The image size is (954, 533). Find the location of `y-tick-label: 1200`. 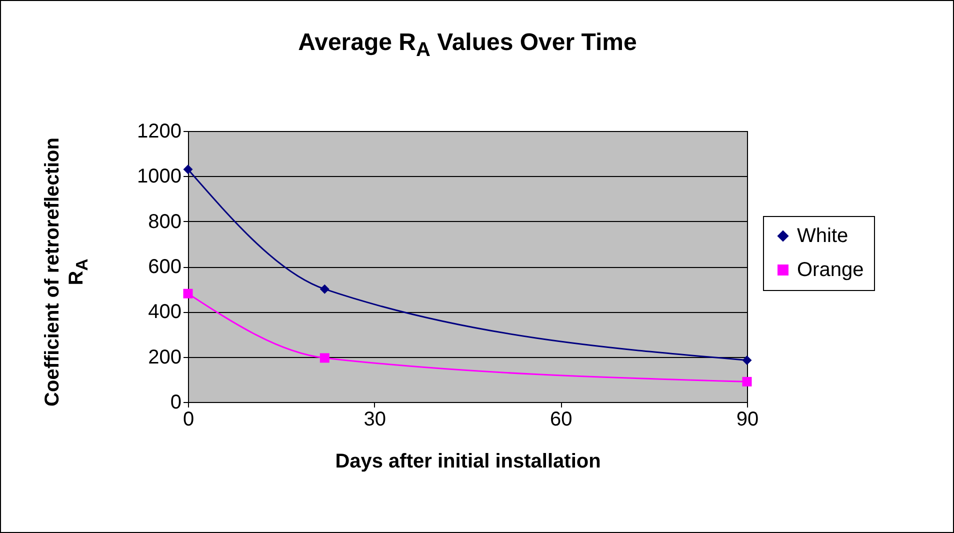

y-tick-label: 1200 is located at coordinates (159, 131).